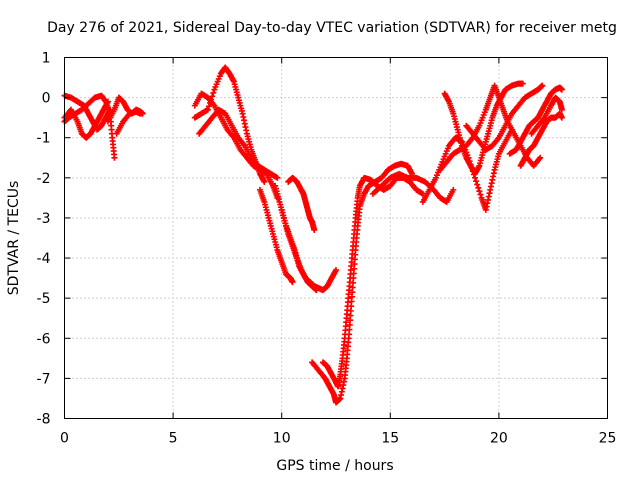  I want to click on series-pass-h, so click(238, 143).